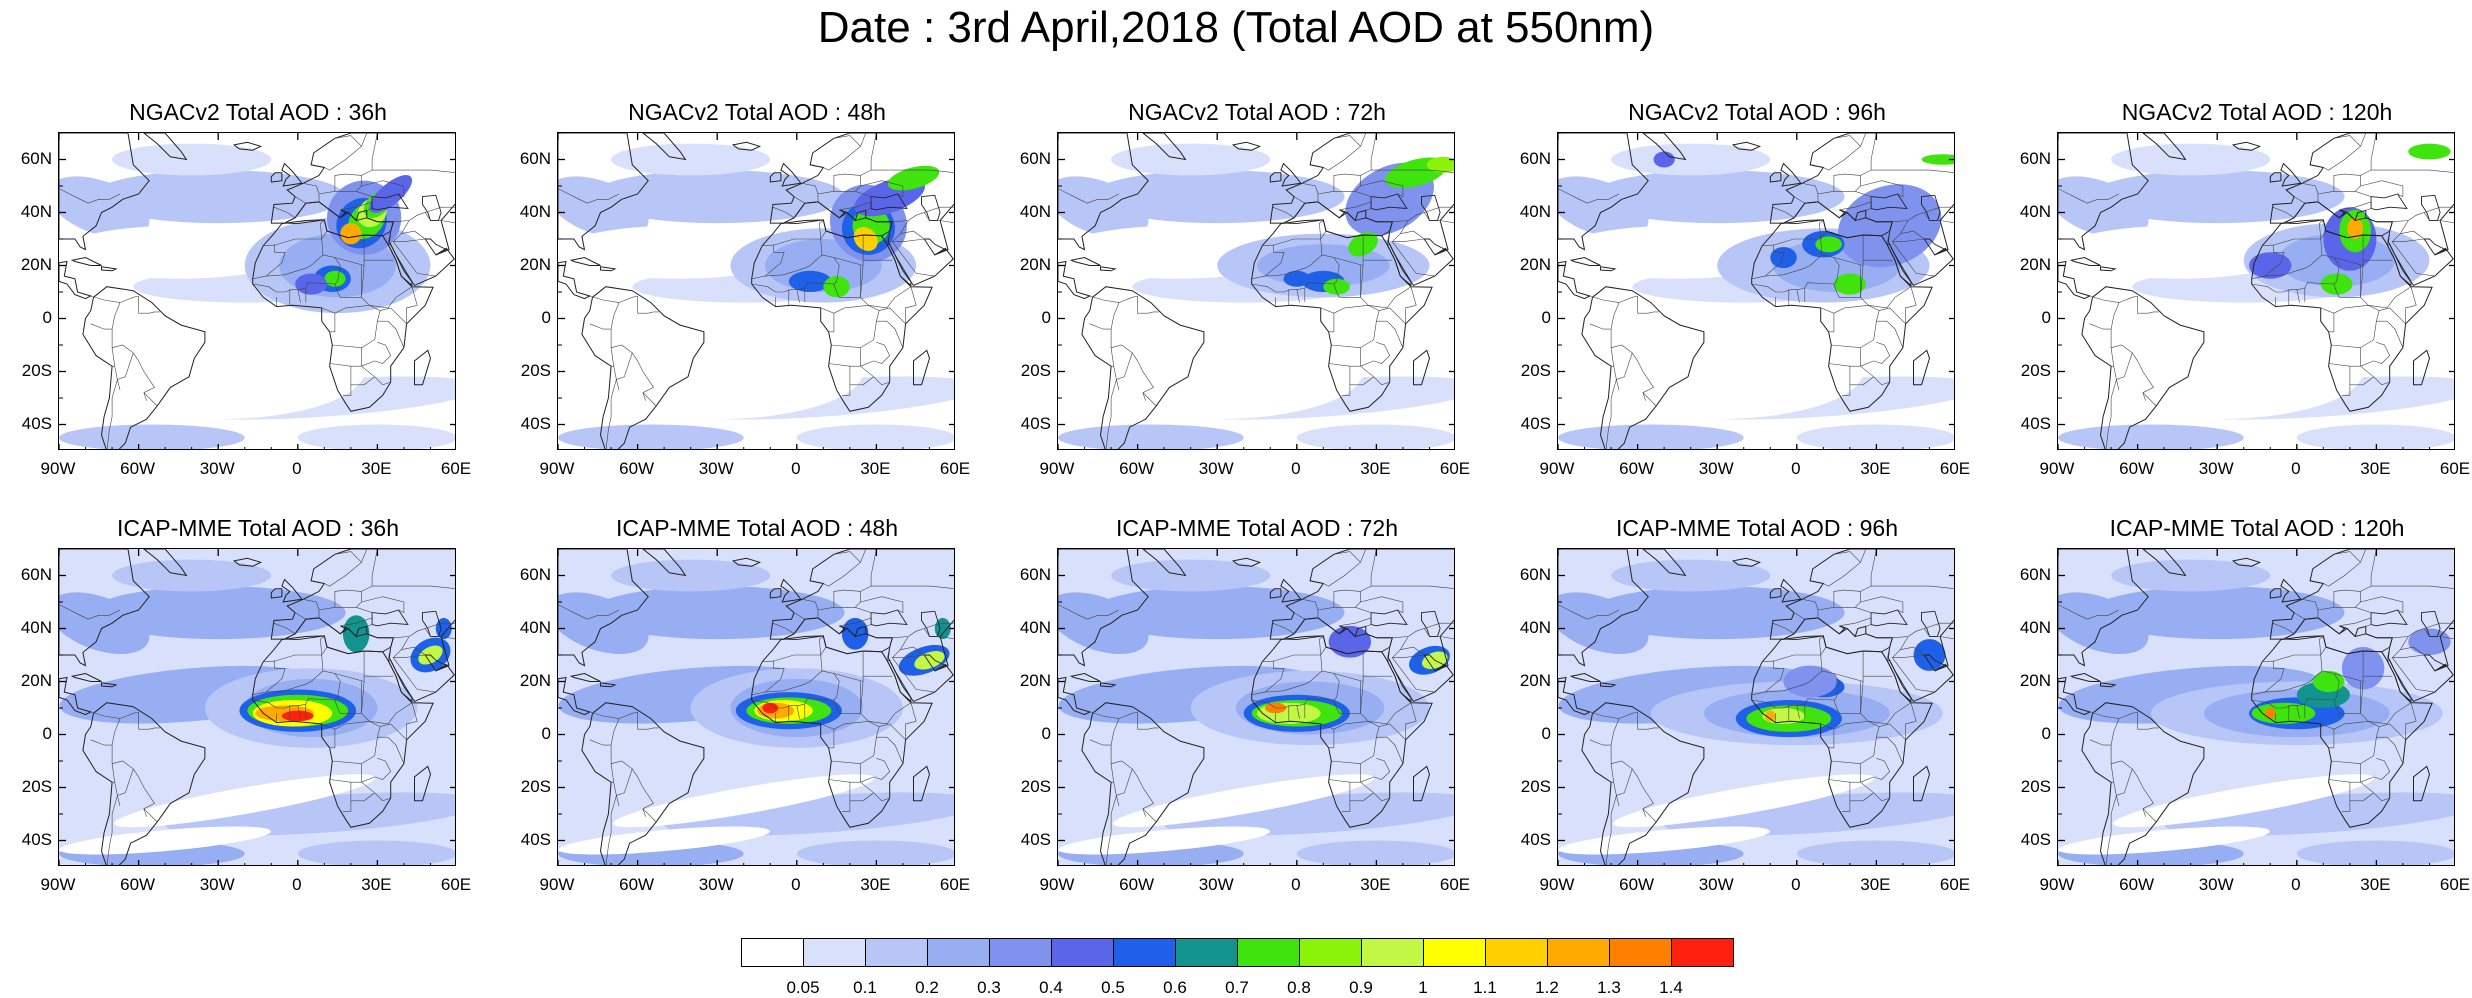 Image resolution: width=2472 pixels, height=998 pixels. I want to click on colorbar-label: 0.9, so click(1361, 987).